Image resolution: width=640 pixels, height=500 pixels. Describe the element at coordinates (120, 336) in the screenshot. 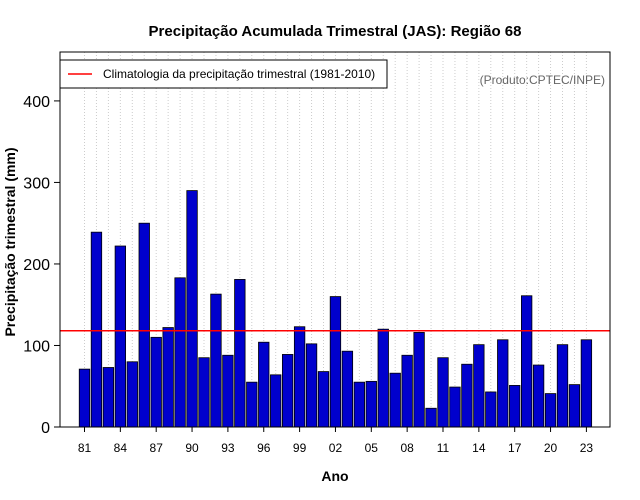

I see `bar-1984` at that location.